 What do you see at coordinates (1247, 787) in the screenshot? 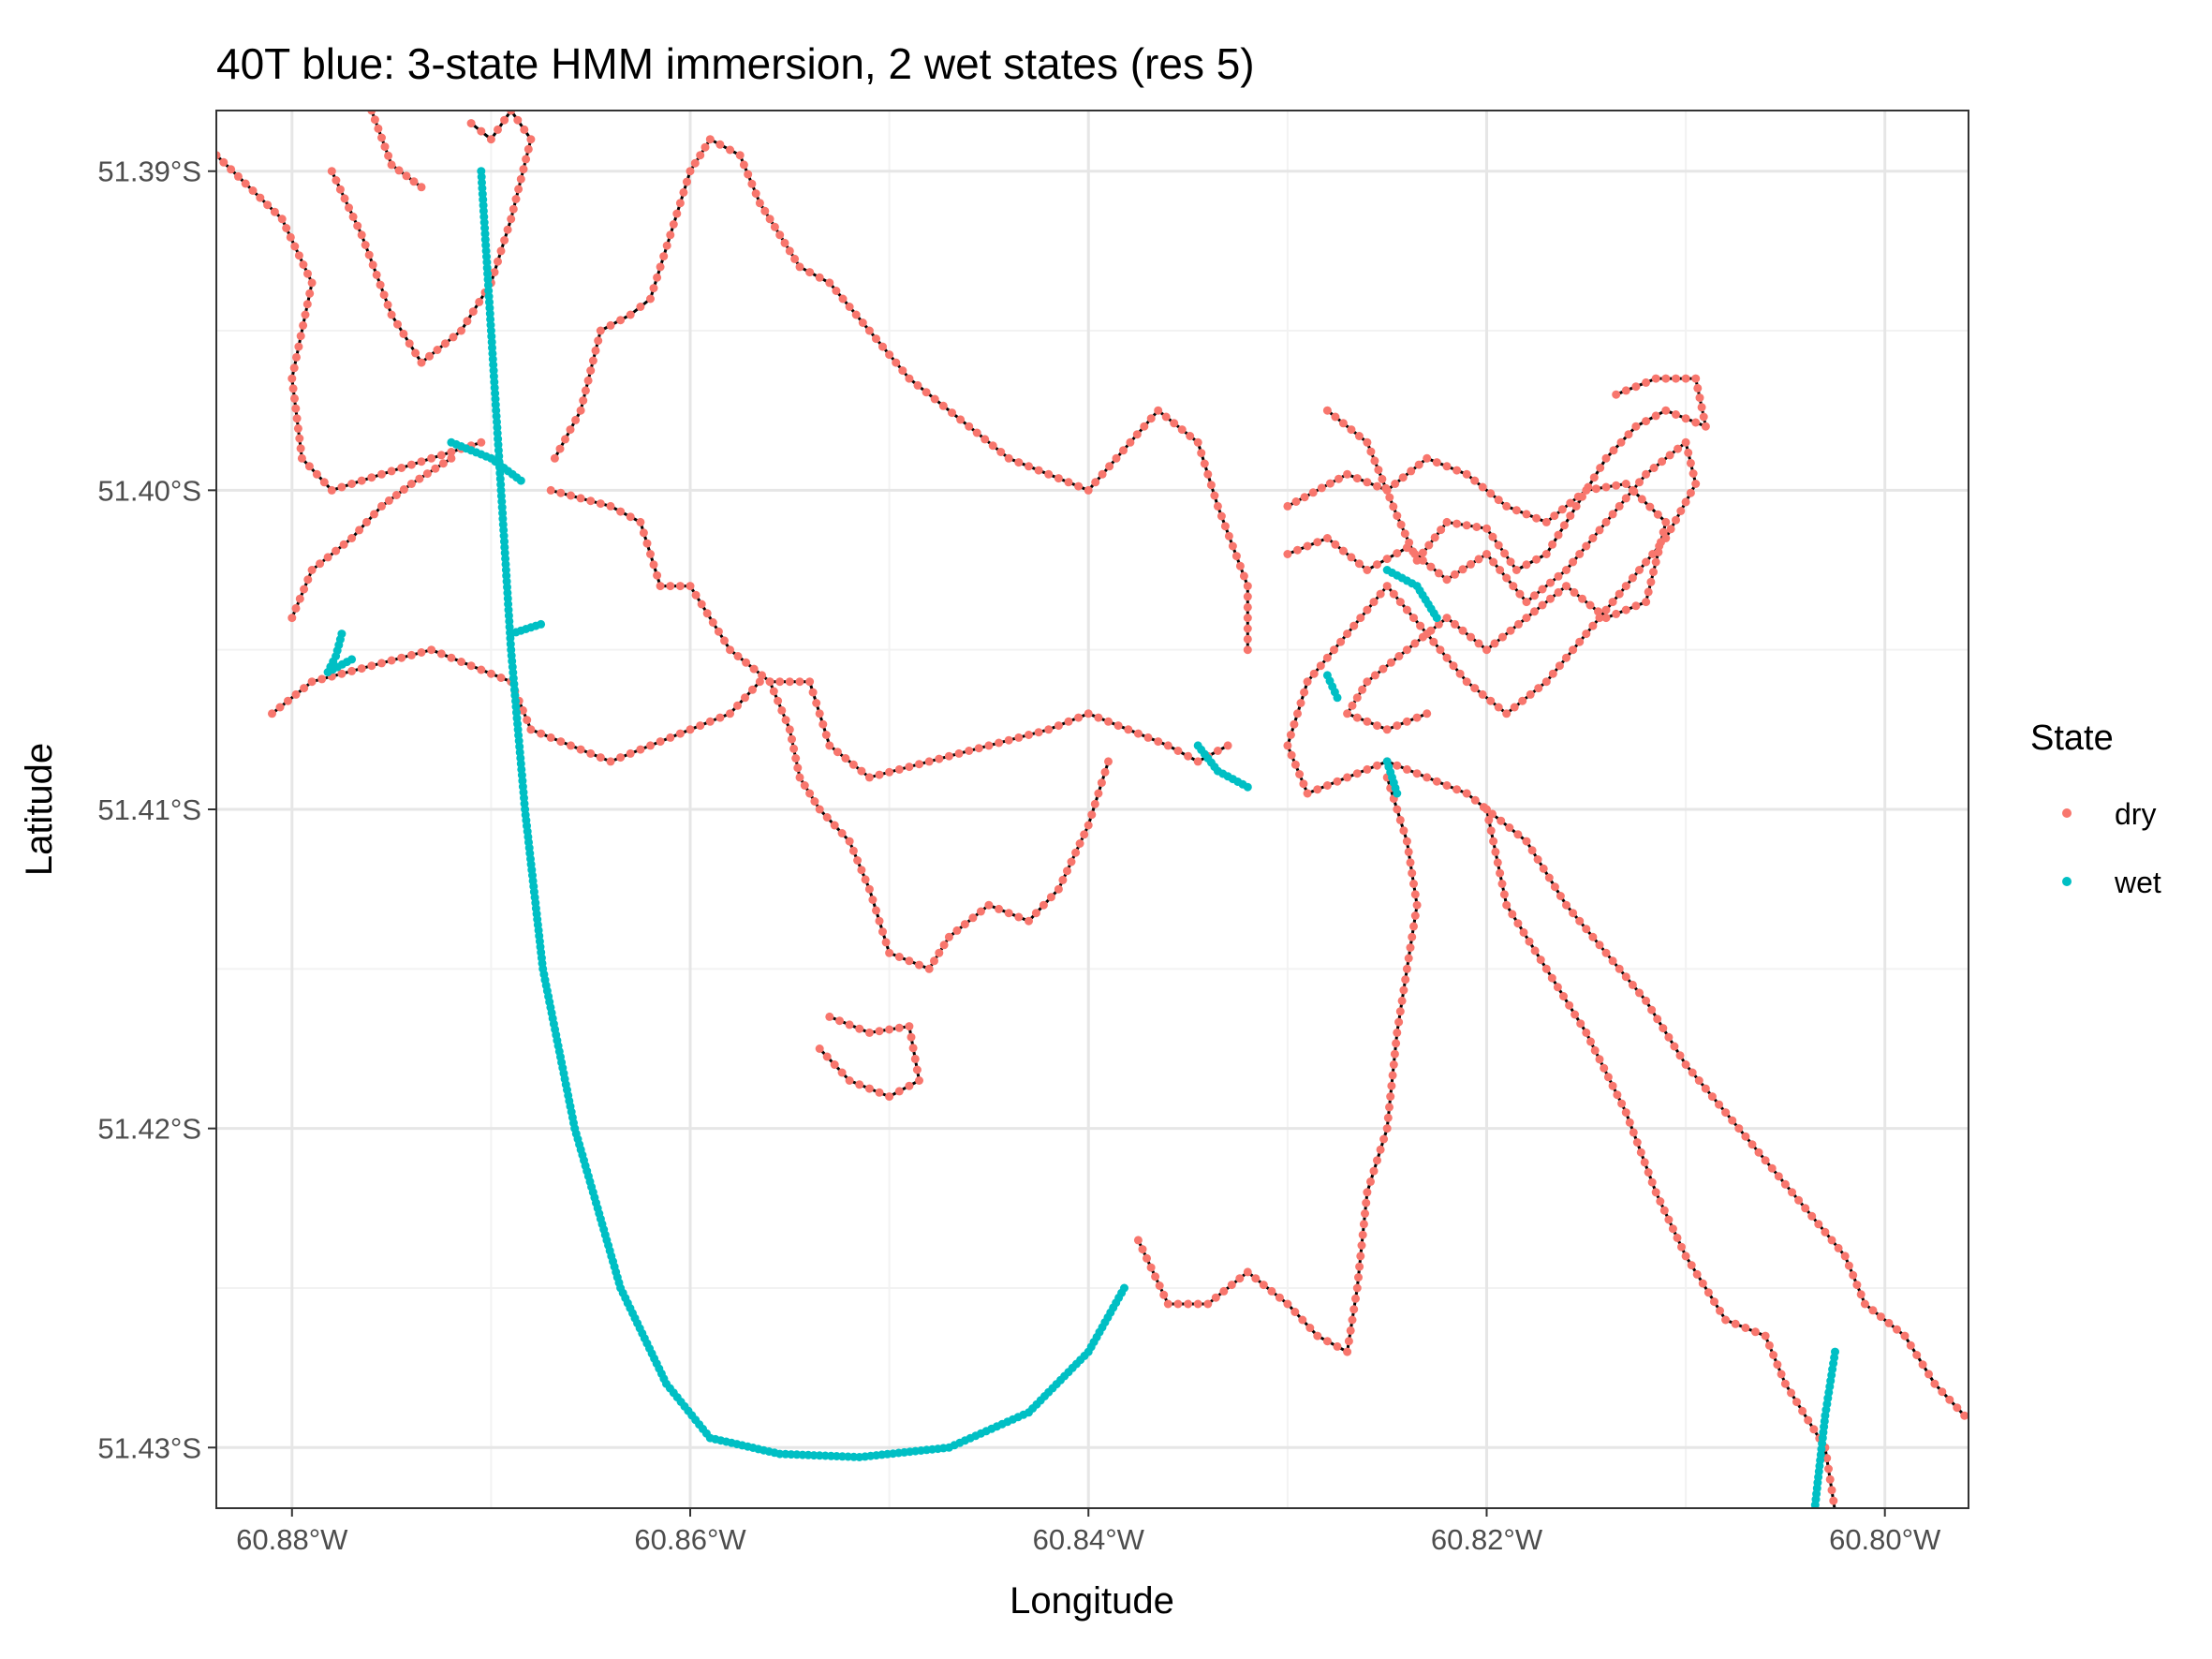
I see `point-wet` at bounding box center [1247, 787].